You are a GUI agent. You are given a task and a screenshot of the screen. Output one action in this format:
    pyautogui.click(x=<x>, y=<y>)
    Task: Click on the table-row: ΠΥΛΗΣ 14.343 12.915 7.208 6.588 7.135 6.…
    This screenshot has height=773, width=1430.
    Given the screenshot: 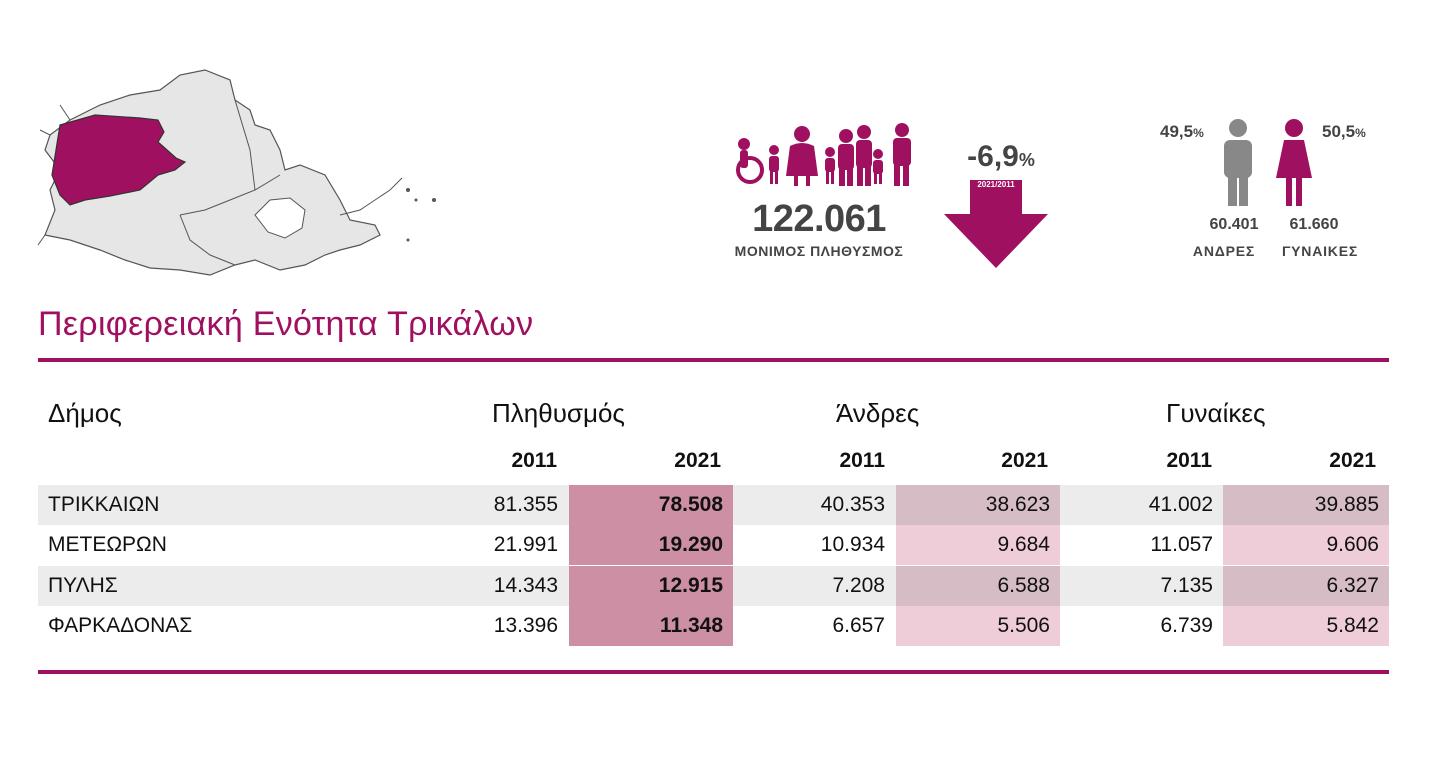 What is the action you would take?
    pyautogui.click(x=713, y=586)
    